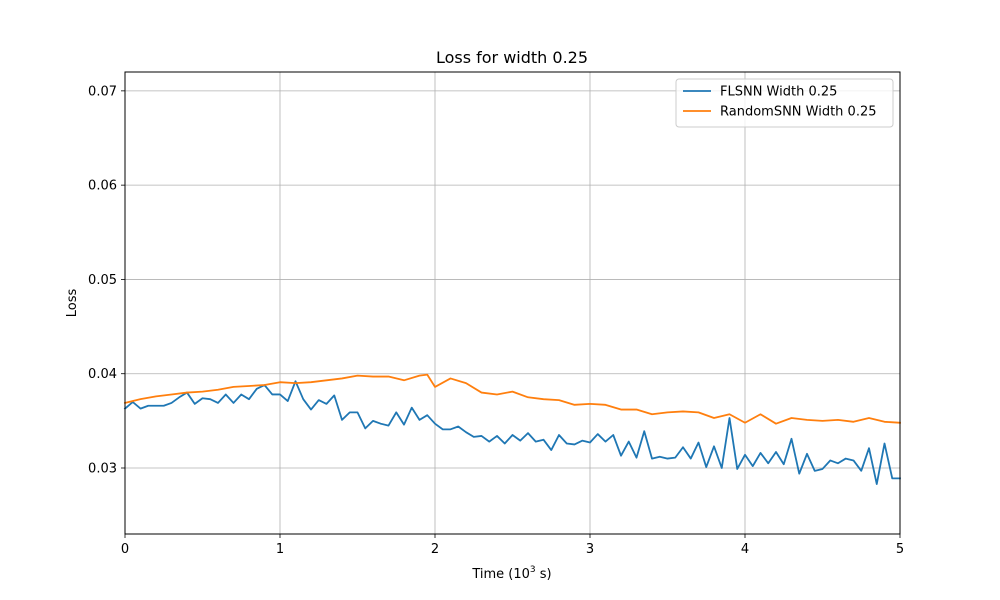 The image size is (1000, 600). I want to click on y-tick-label: 0.04, so click(102, 374).